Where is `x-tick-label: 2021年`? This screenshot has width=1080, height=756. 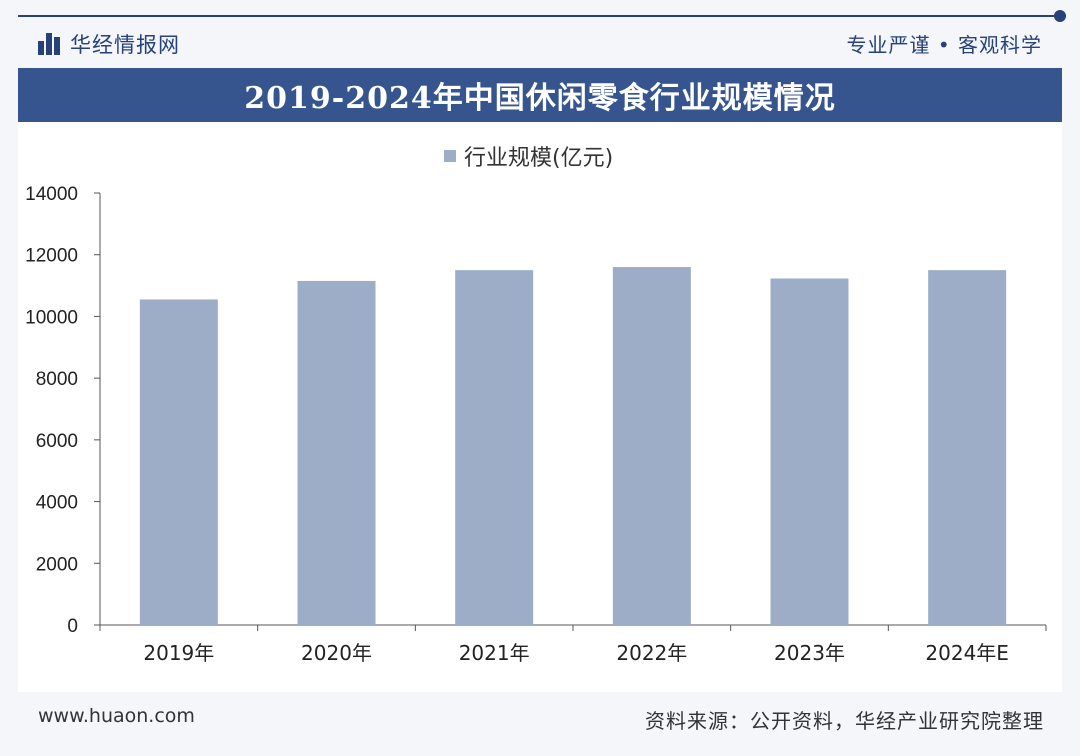
x-tick-label: 2021年 is located at coordinates (494, 653).